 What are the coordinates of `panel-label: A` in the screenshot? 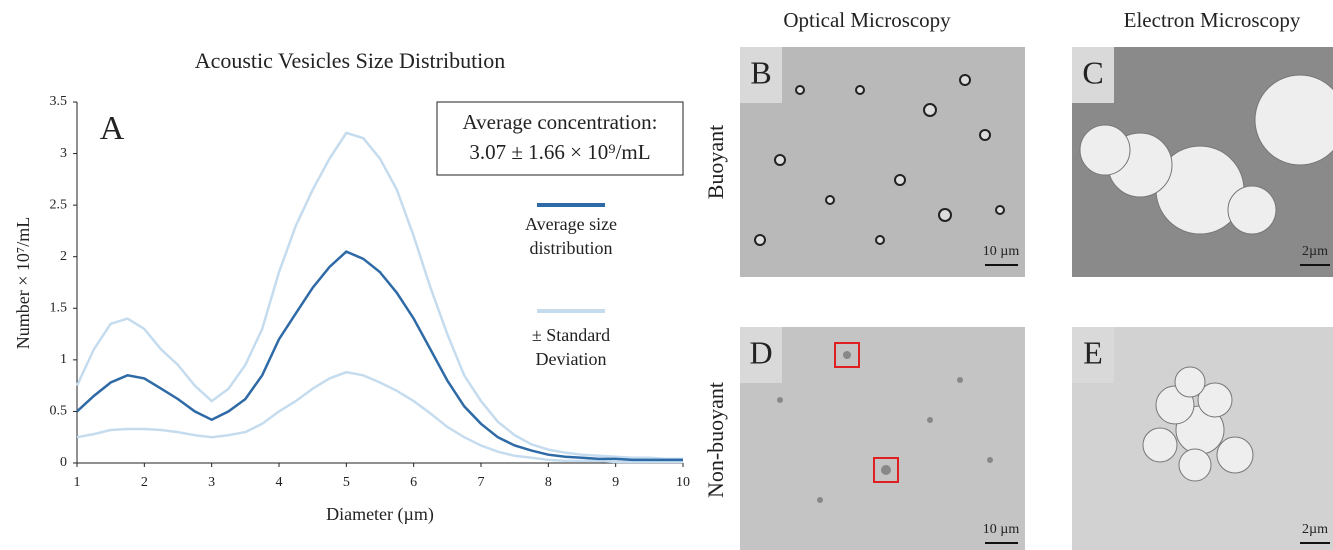 It's located at (112, 128).